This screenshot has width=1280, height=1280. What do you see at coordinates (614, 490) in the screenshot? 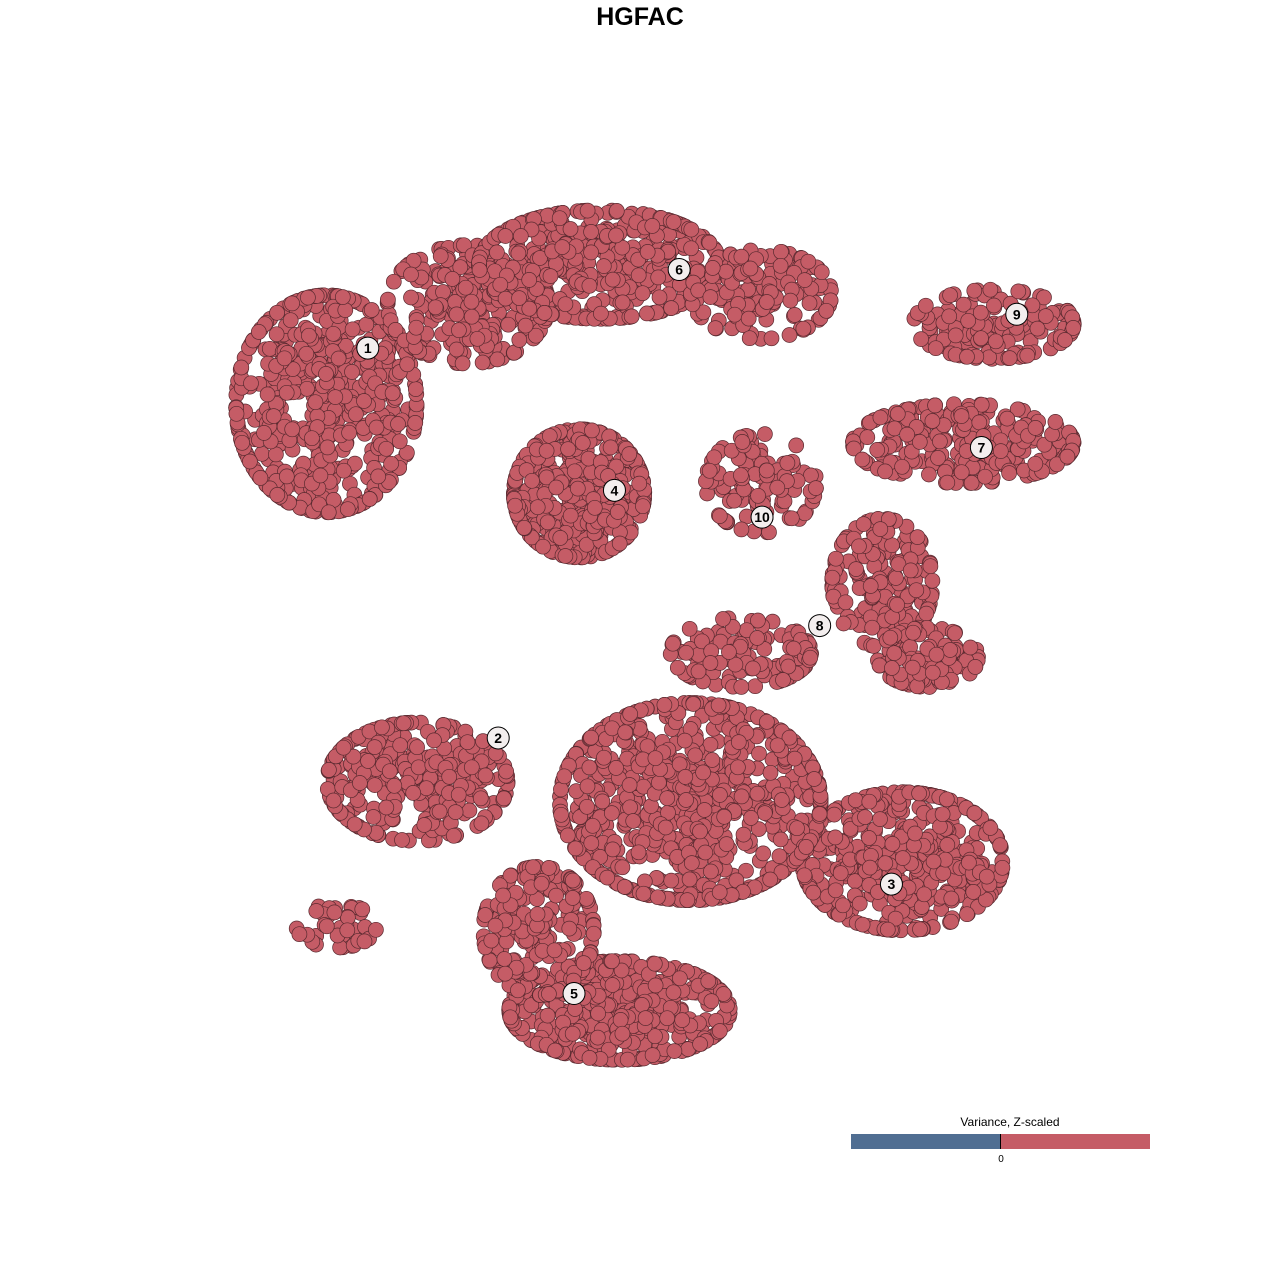
I see `cluster-label-4: 4` at bounding box center [614, 490].